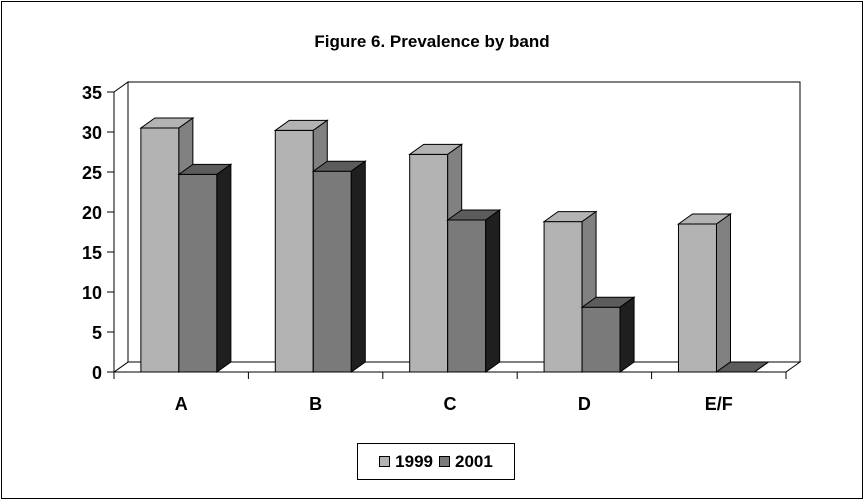  Describe the element at coordinates (450, 404) in the screenshot. I see `x-tick-label: C` at that location.